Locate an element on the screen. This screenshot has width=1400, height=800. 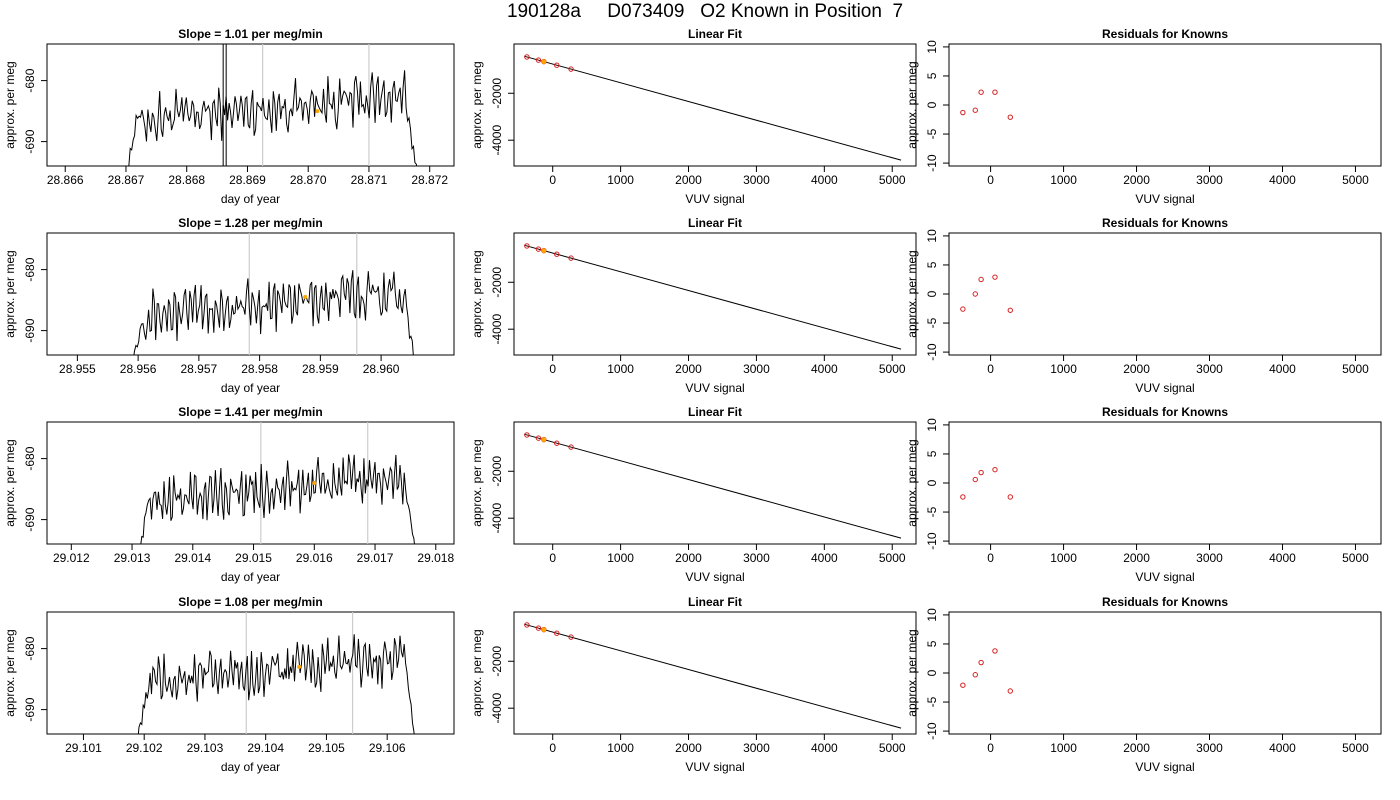
residuals-3-frame is located at coordinates (1165, 483).